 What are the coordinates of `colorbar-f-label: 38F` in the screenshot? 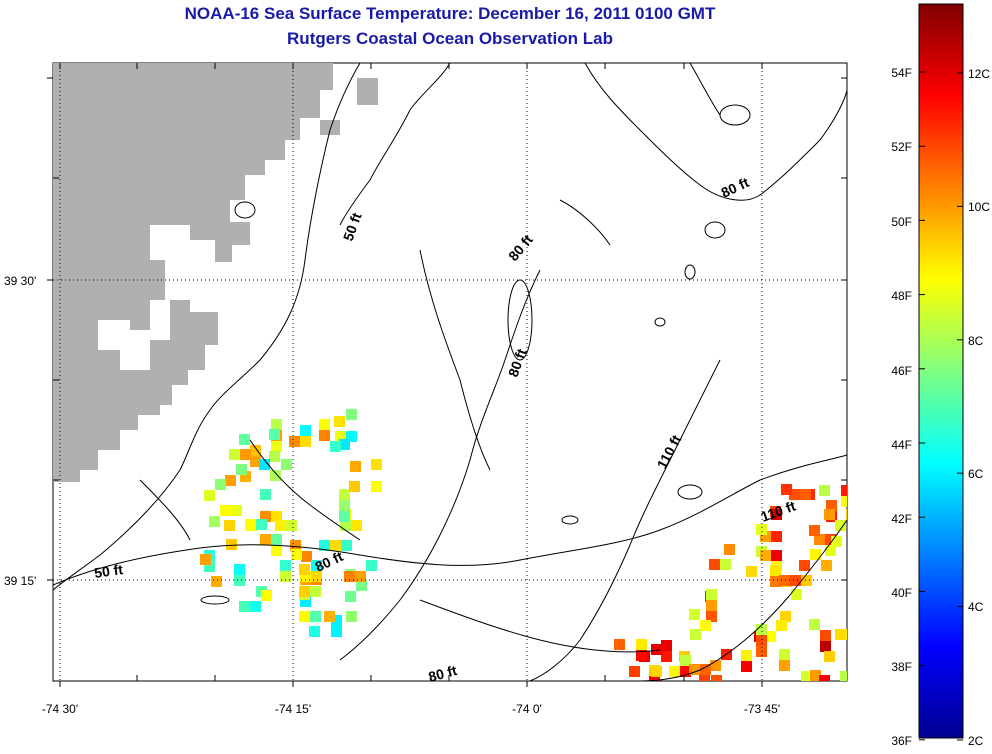 It's located at (901, 667).